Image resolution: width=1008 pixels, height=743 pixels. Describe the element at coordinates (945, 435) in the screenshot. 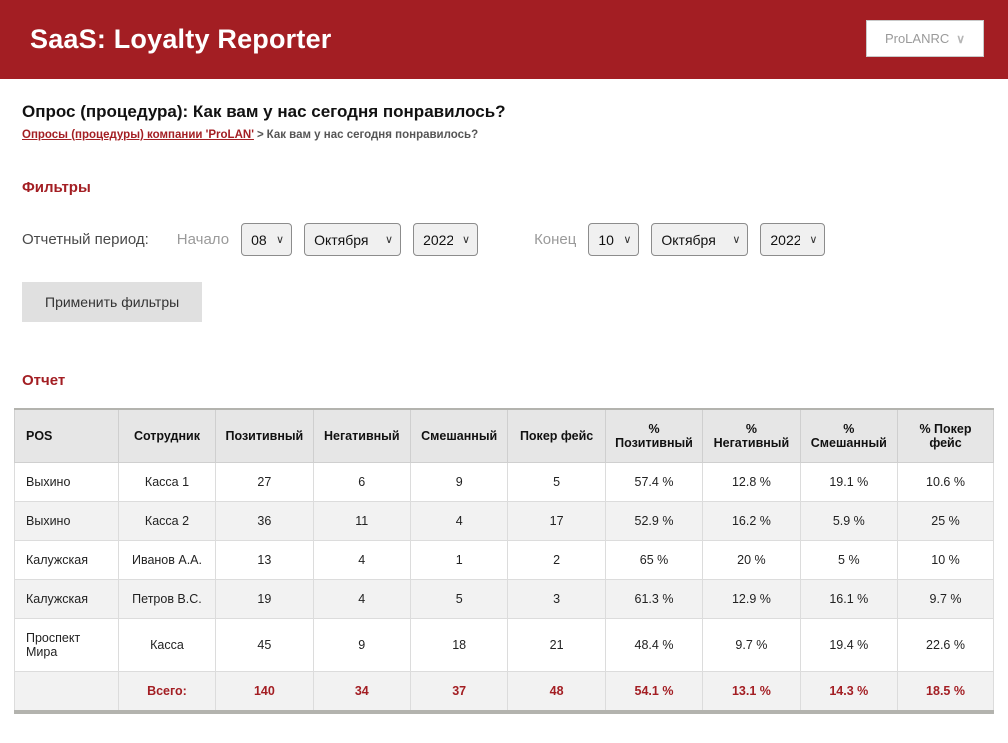

I see `column-header: % Покер фейс` at that location.